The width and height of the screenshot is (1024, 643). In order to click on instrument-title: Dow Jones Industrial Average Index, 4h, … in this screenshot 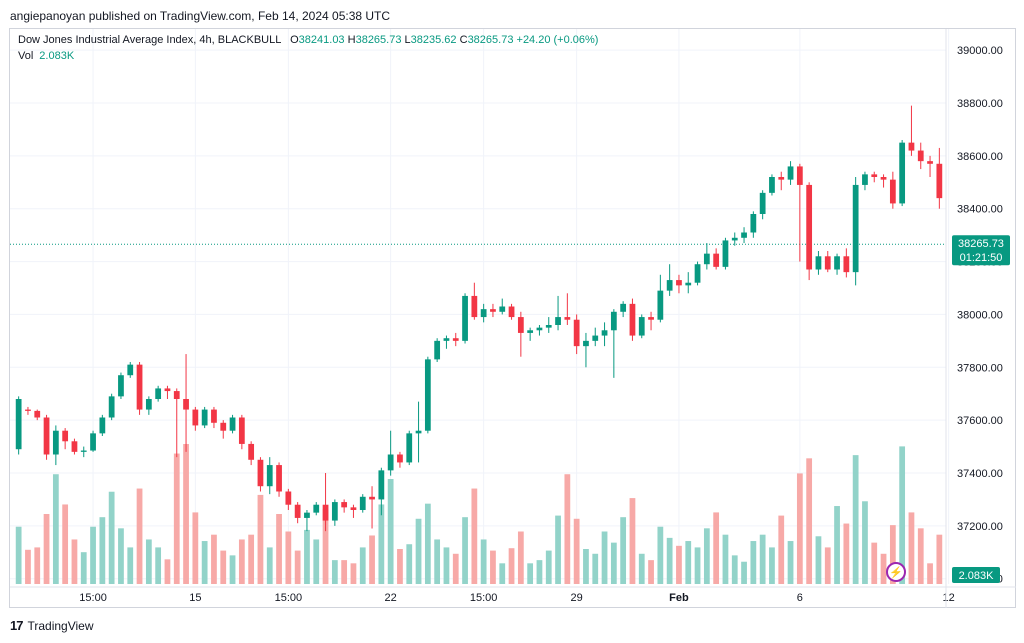, I will do `click(149, 40)`.